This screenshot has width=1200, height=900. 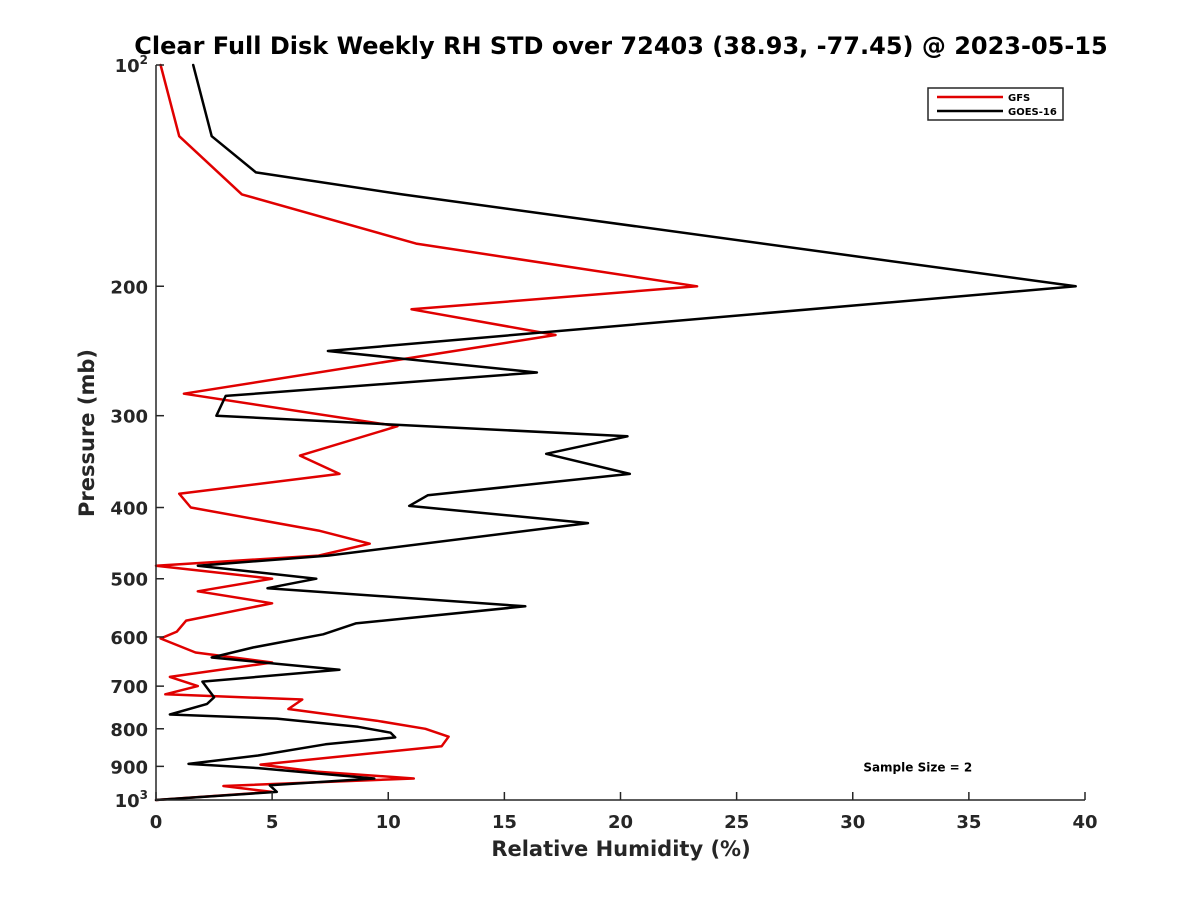 What do you see at coordinates (129, 730) in the screenshot?
I see `y-tick-label: 800` at bounding box center [129, 730].